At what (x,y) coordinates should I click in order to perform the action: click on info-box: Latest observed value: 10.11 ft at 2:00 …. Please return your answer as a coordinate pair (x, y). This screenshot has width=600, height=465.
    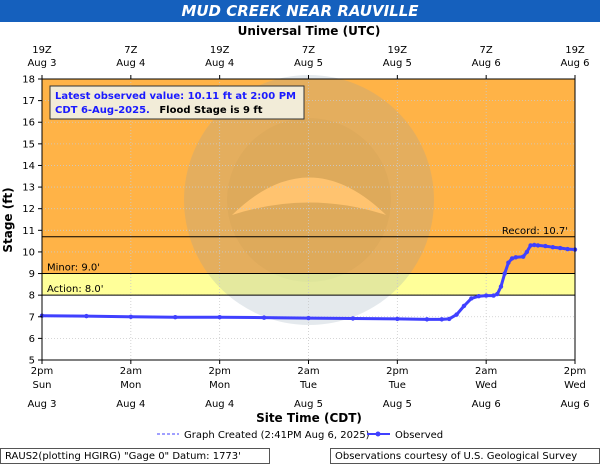
    Looking at the image, I should click on (177, 102).